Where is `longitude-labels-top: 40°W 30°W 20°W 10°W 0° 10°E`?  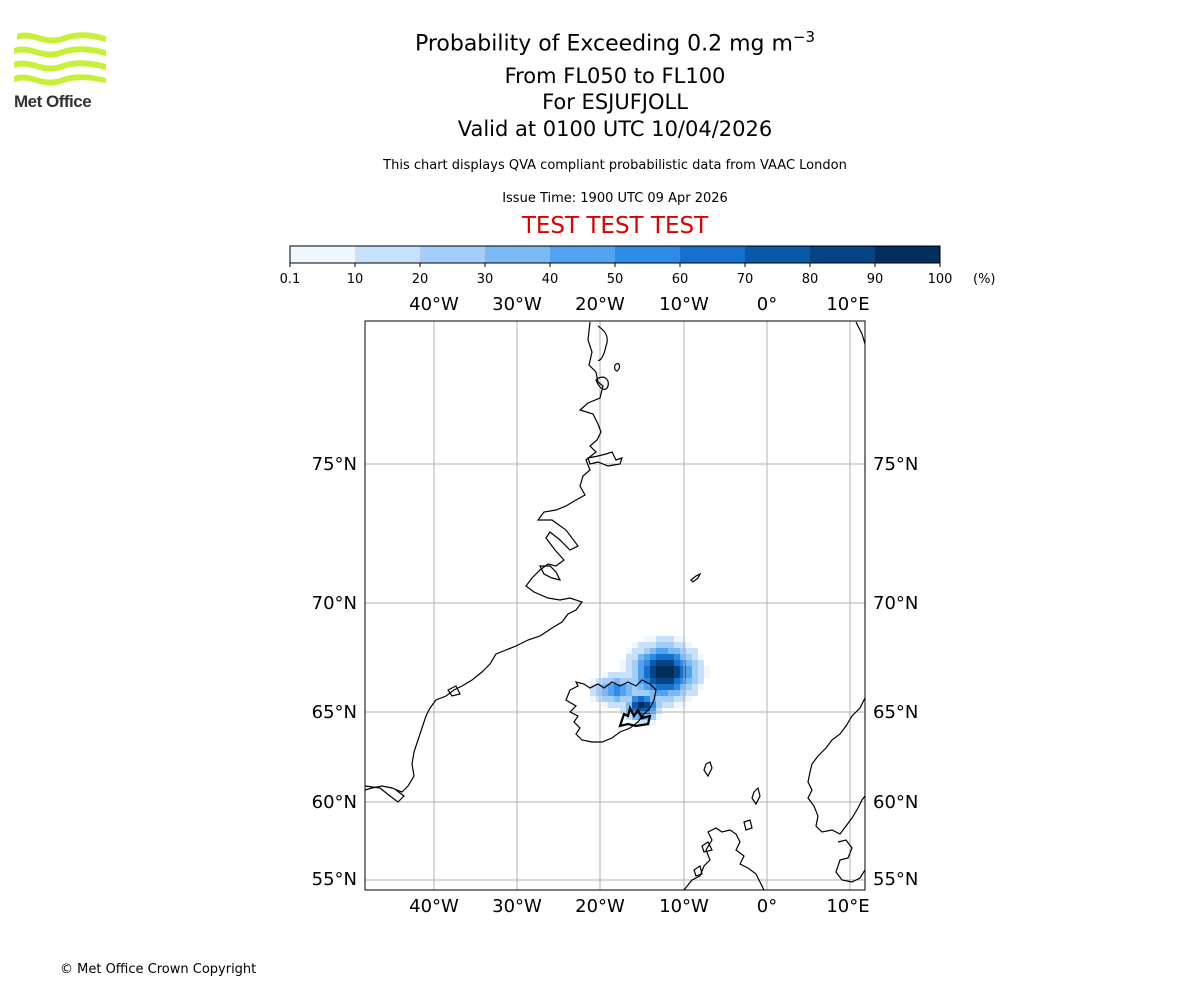 longitude-labels-top: 40°W 30°W 20°W 10°W 0° 10°E is located at coordinates (639, 304).